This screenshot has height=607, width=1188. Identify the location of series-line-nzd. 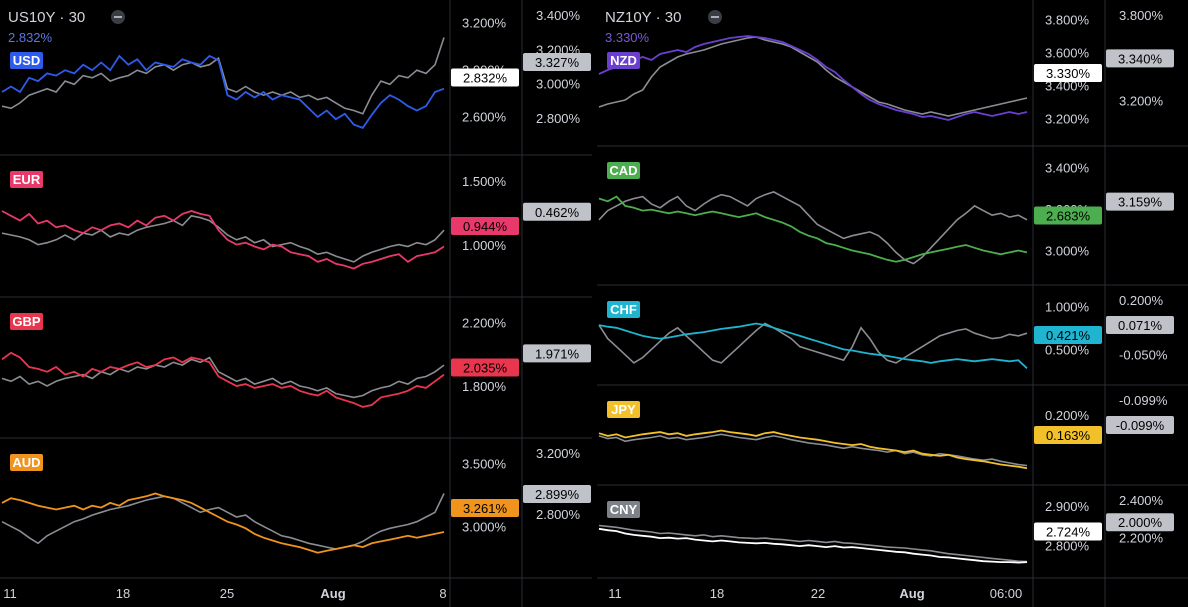
(813, 78).